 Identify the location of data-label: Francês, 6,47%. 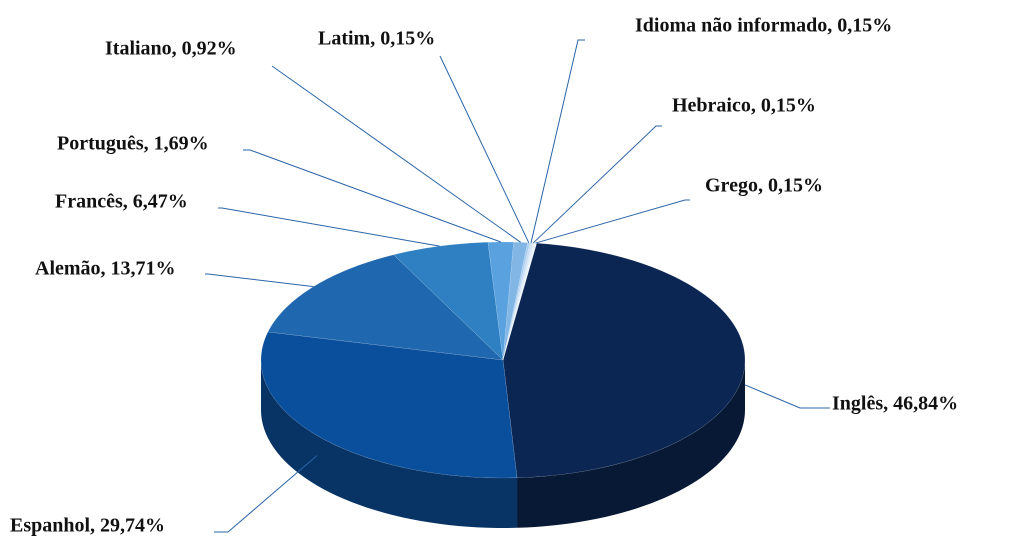
(121, 202).